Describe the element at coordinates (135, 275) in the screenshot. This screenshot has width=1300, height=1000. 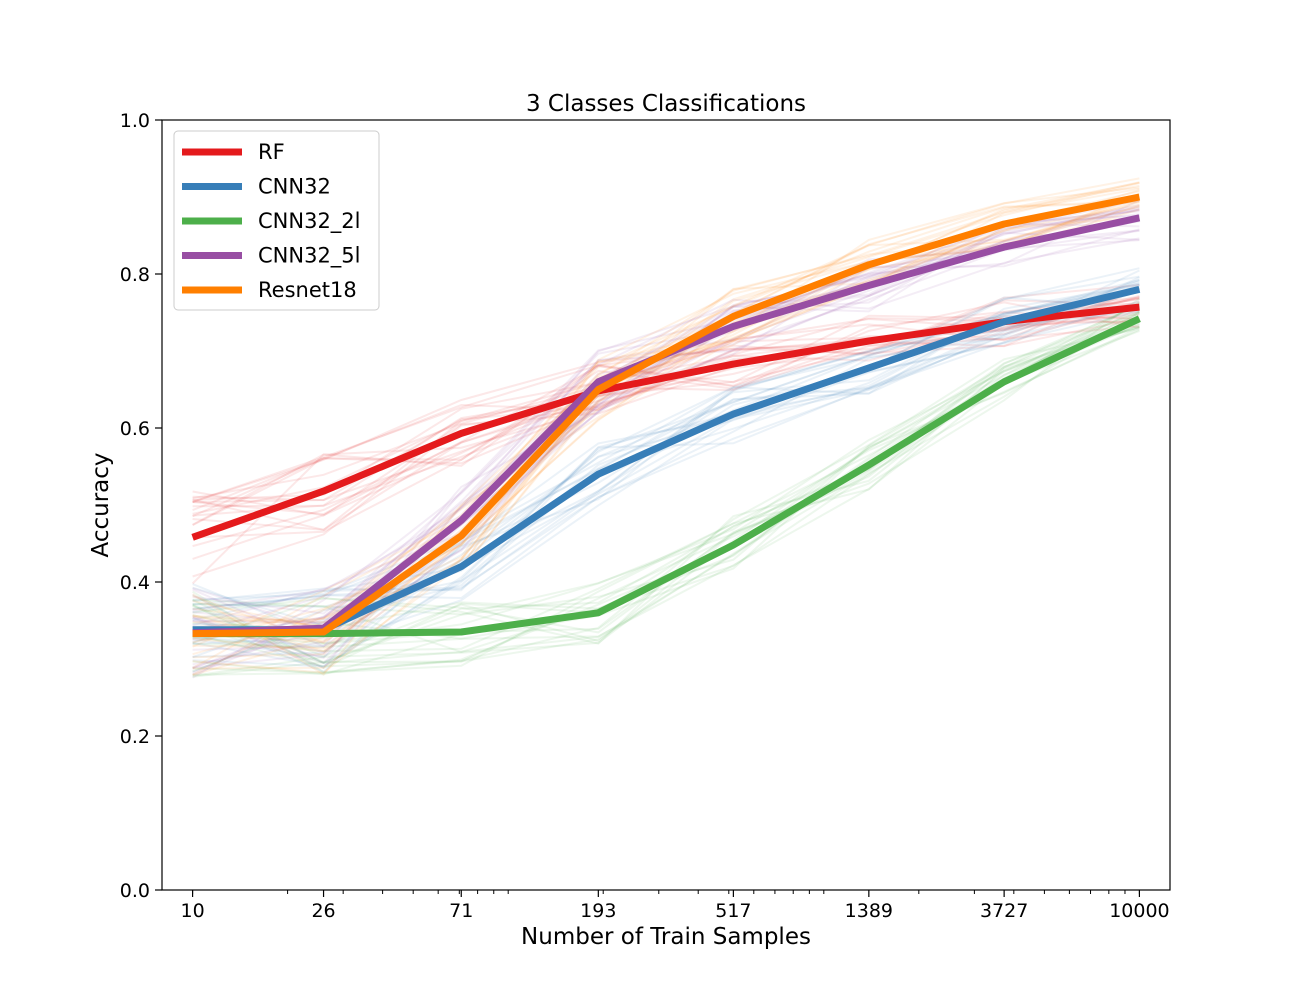
I see `y-tick-label: 0.8` at that location.